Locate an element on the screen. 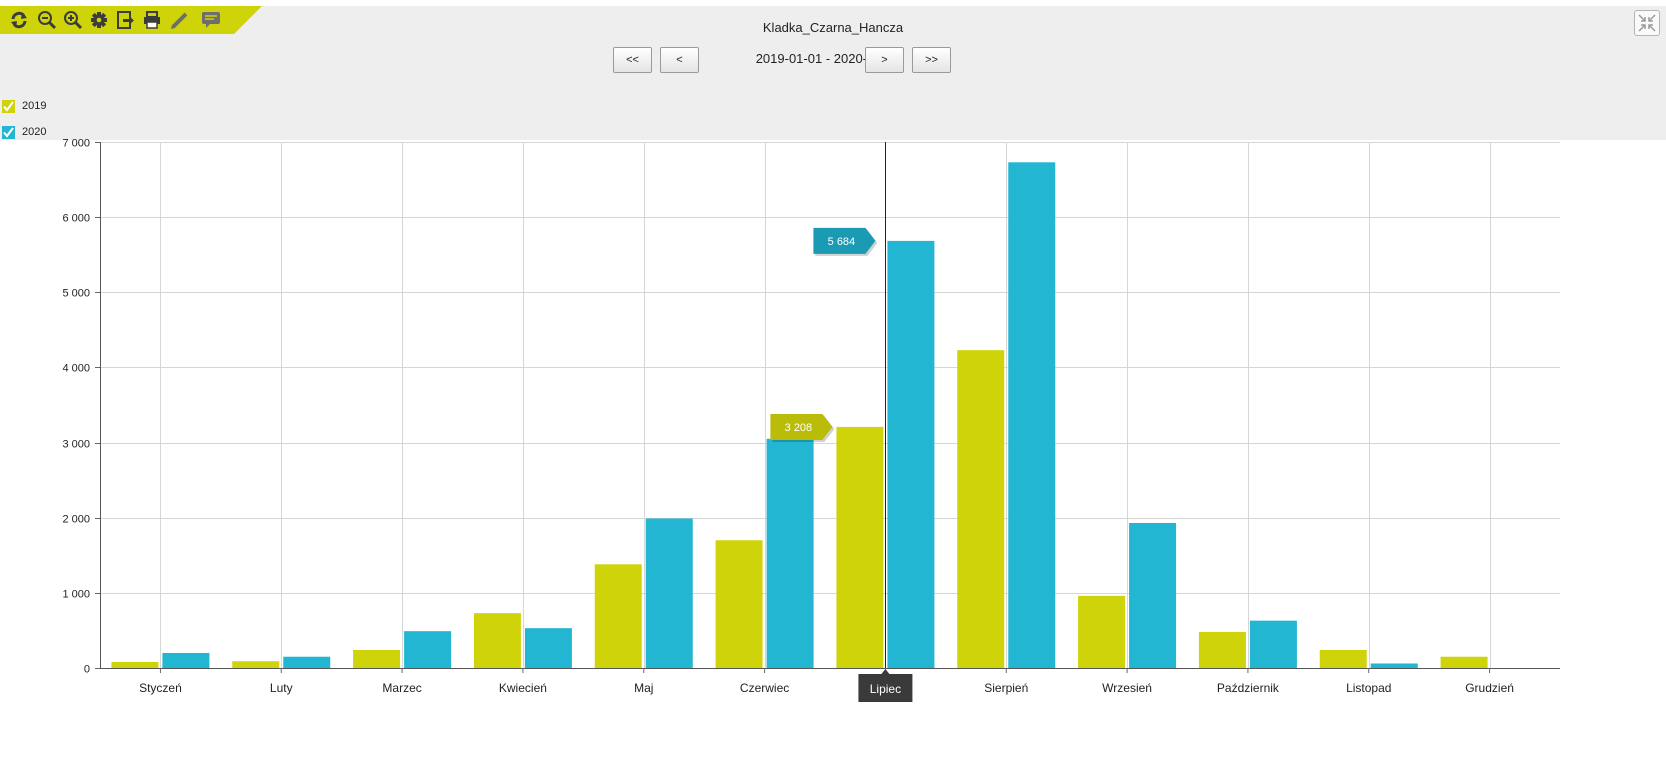  x-tick-label: Sierpień is located at coordinates (1006, 688).